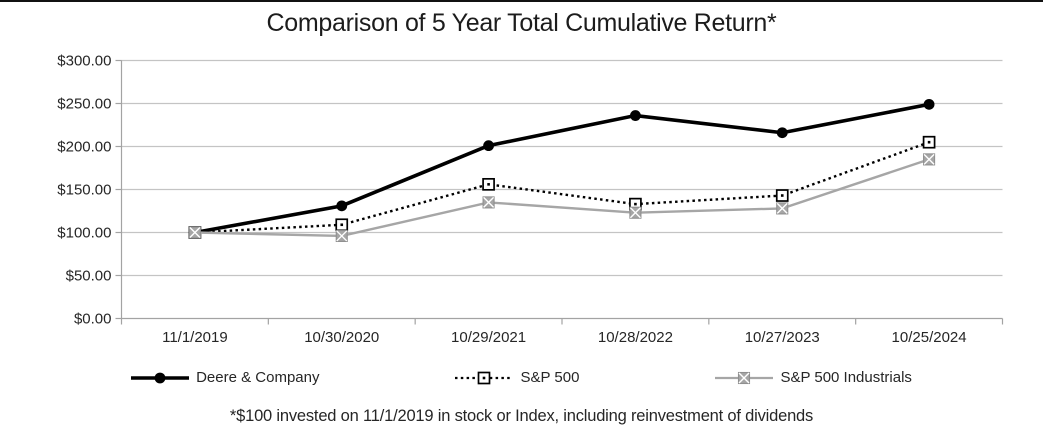 The width and height of the screenshot is (1043, 438). What do you see at coordinates (846, 377) in the screenshot?
I see `legend-label-sp500-industrials: S&P 500 Industrials` at bounding box center [846, 377].